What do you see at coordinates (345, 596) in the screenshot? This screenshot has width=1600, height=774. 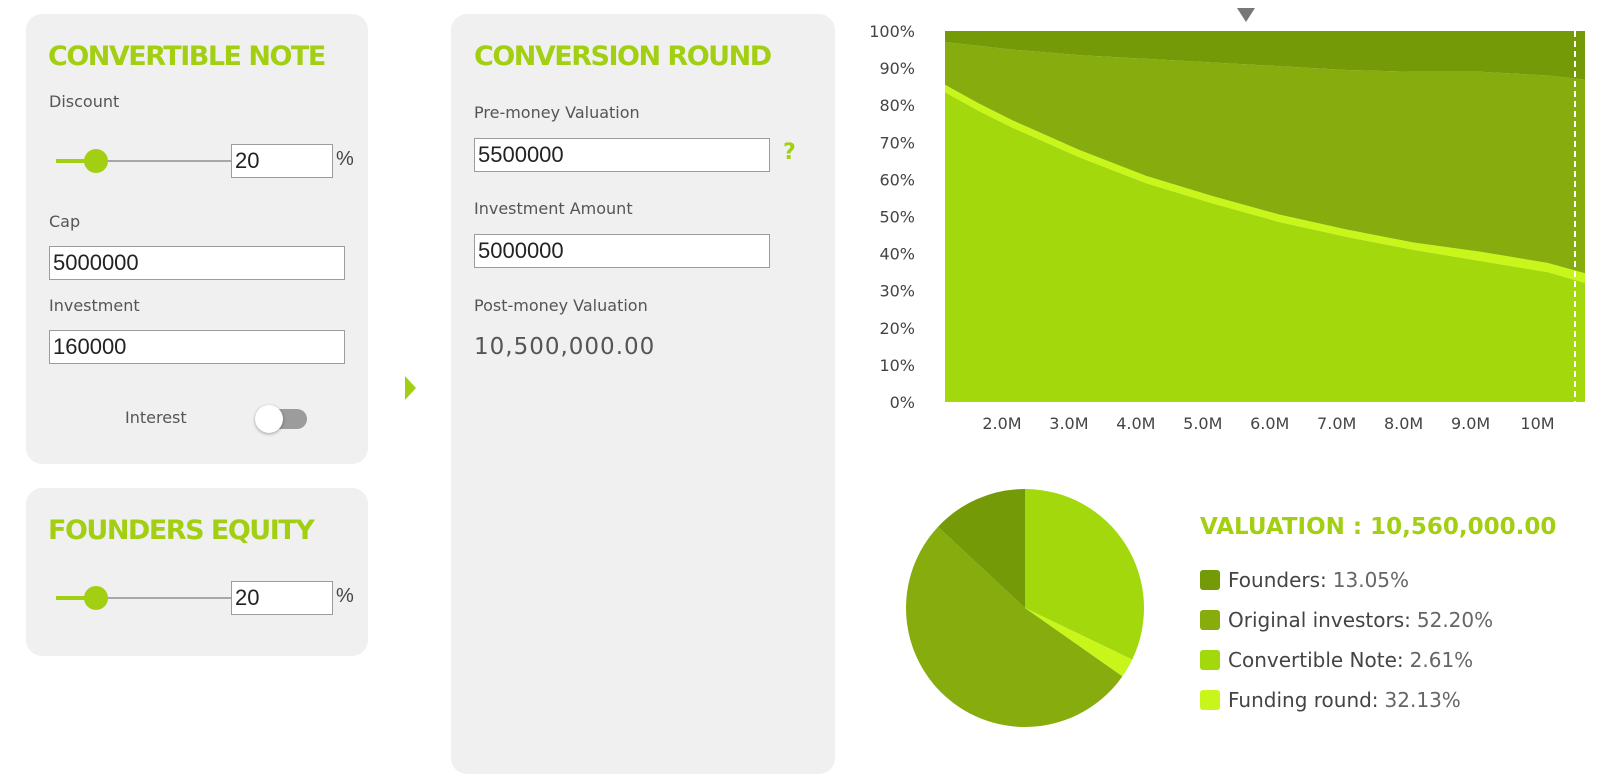 I see `founders-equity-unit: %` at bounding box center [345, 596].